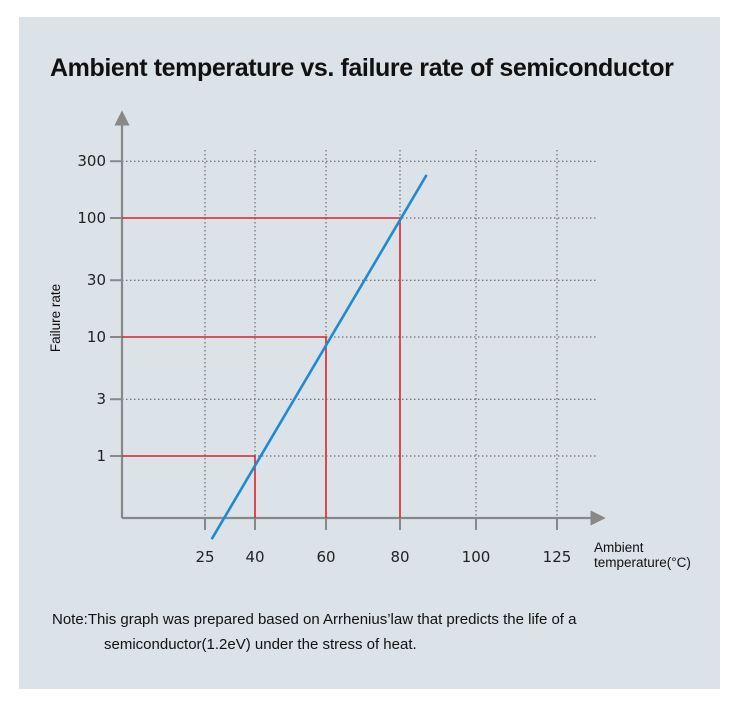  I want to click on y-tick-label: 1, so click(101, 456).